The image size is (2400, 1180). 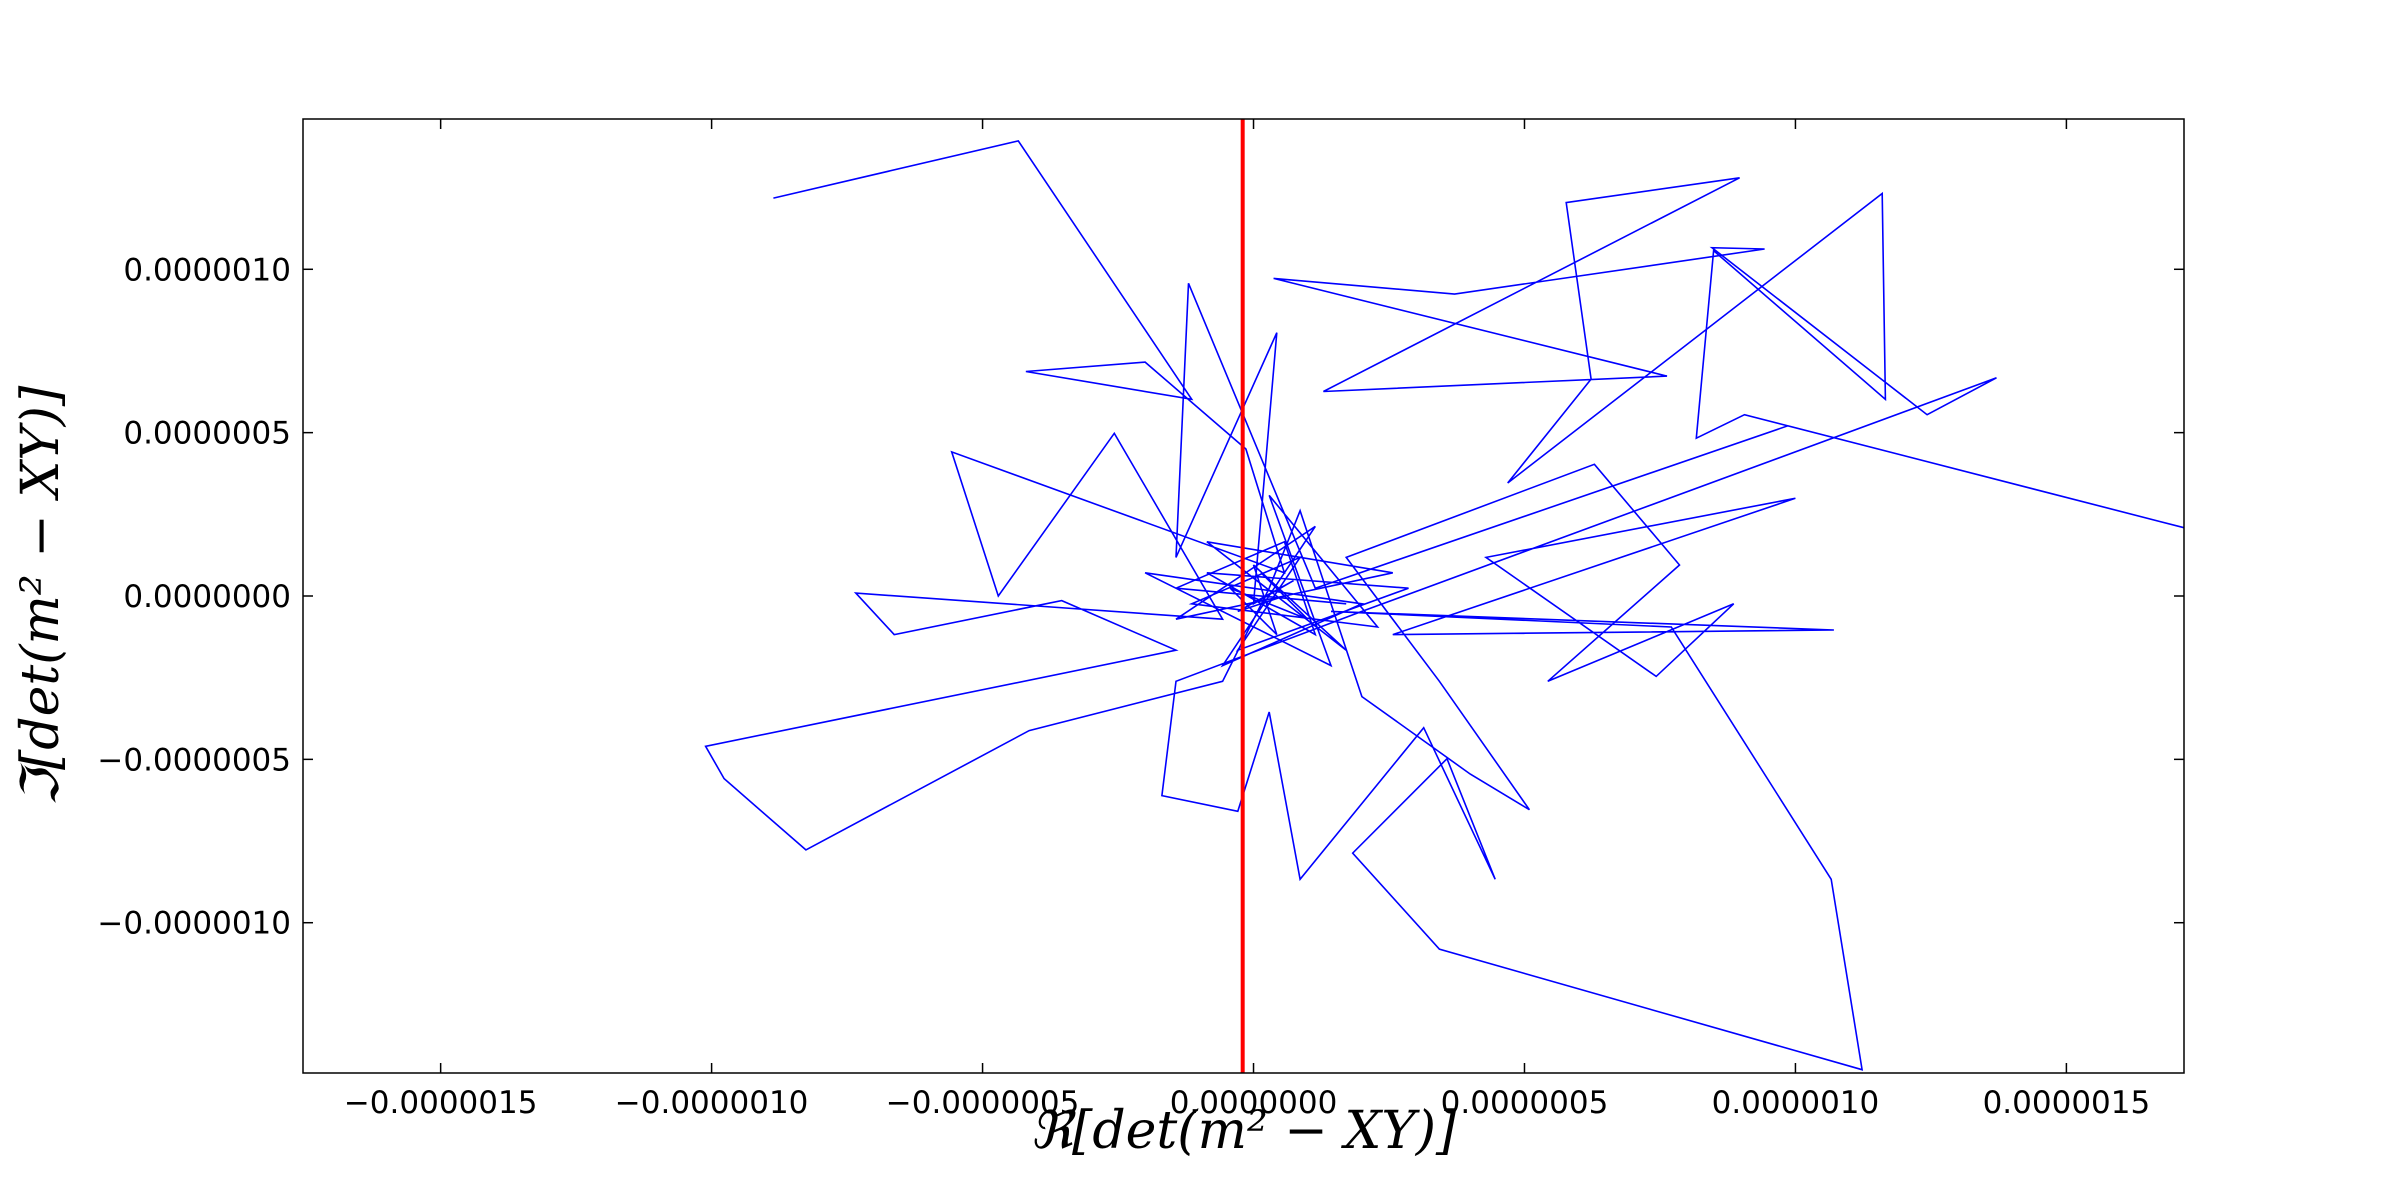 What do you see at coordinates (207, 597) in the screenshot?
I see `y-tick-label: 0.0000000` at bounding box center [207, 597].